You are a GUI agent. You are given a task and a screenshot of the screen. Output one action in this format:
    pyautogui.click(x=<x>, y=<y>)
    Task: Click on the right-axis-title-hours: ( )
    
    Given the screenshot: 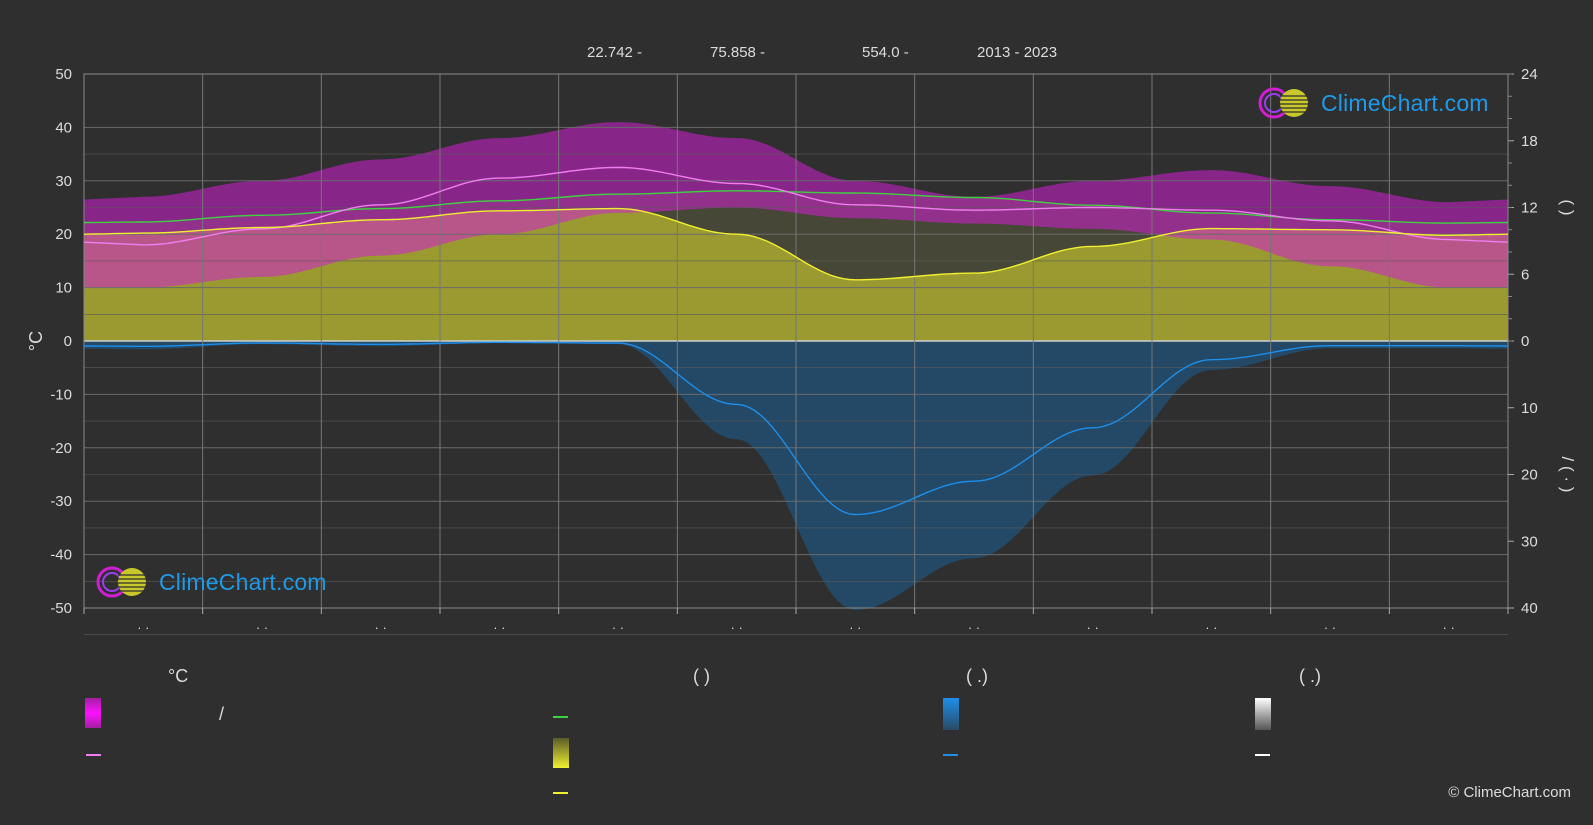 What is the action you would take?
    pyautogui.click(x=1567, y=207)
    